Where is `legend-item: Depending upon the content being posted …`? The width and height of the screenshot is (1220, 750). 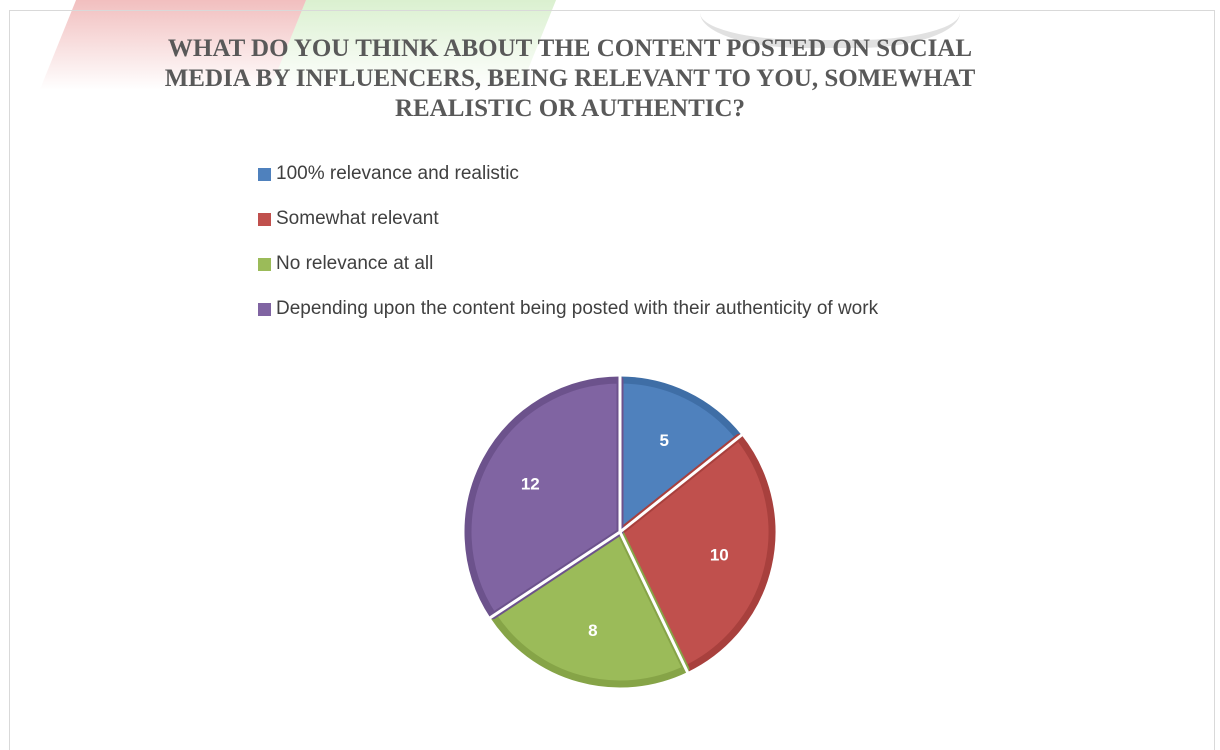
legend-item: Depending upon the content being posted … is located at coordinates (568, 309).